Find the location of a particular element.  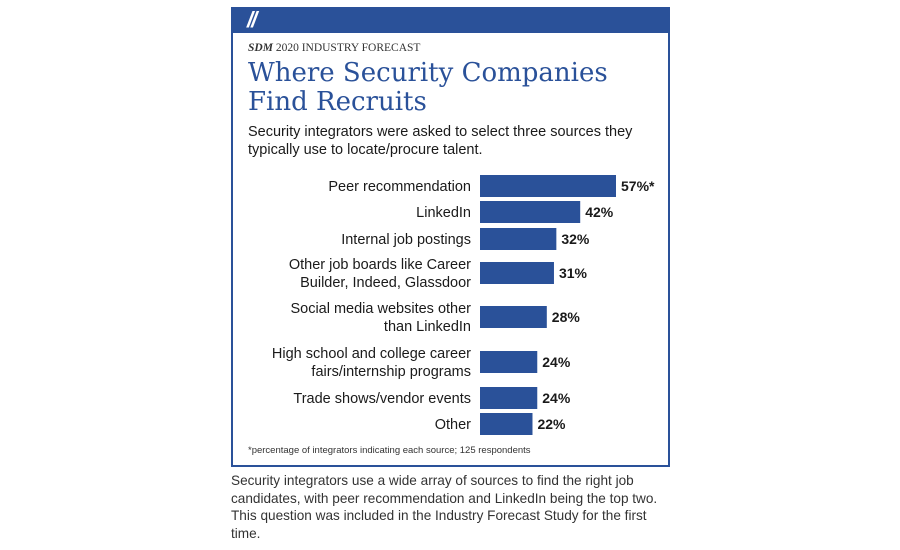

data-label-6: 24% is located at coordinates (556, 398).